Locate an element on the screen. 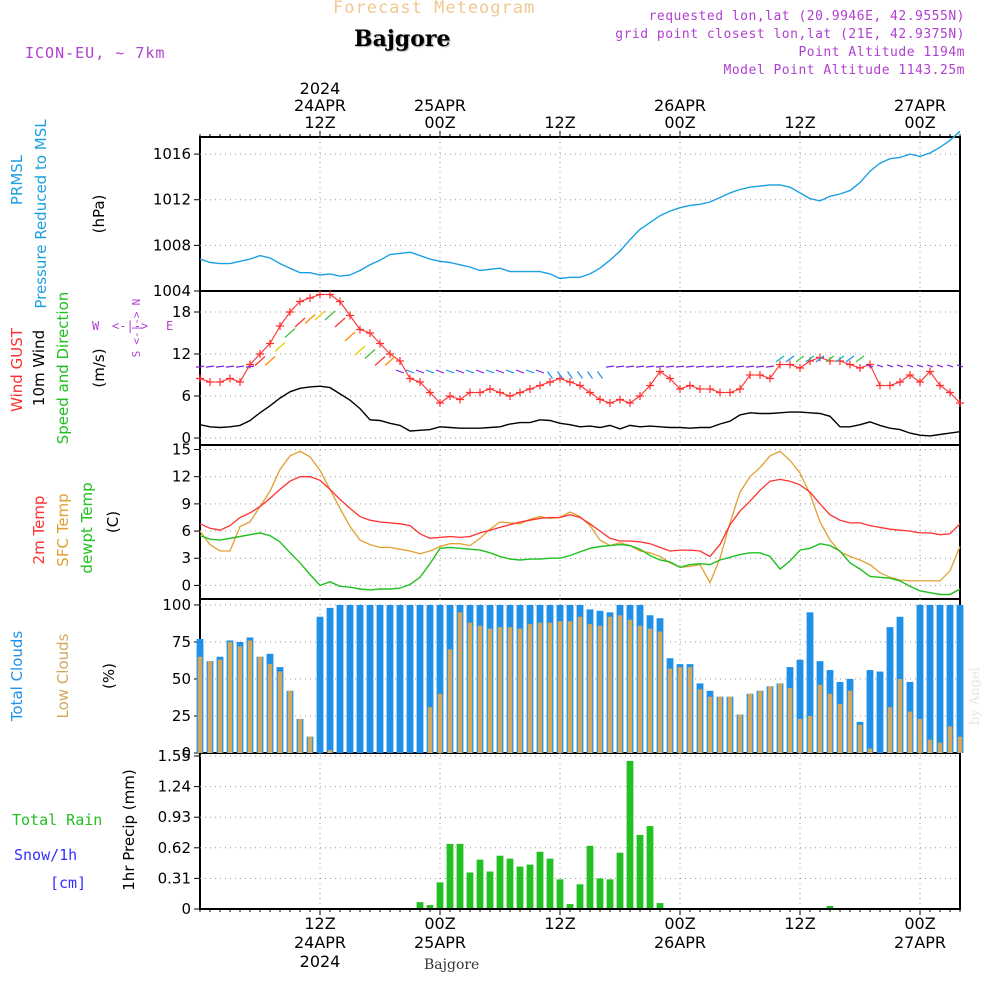  panel-label: SFC Temp is located at coordinates (63, 529).